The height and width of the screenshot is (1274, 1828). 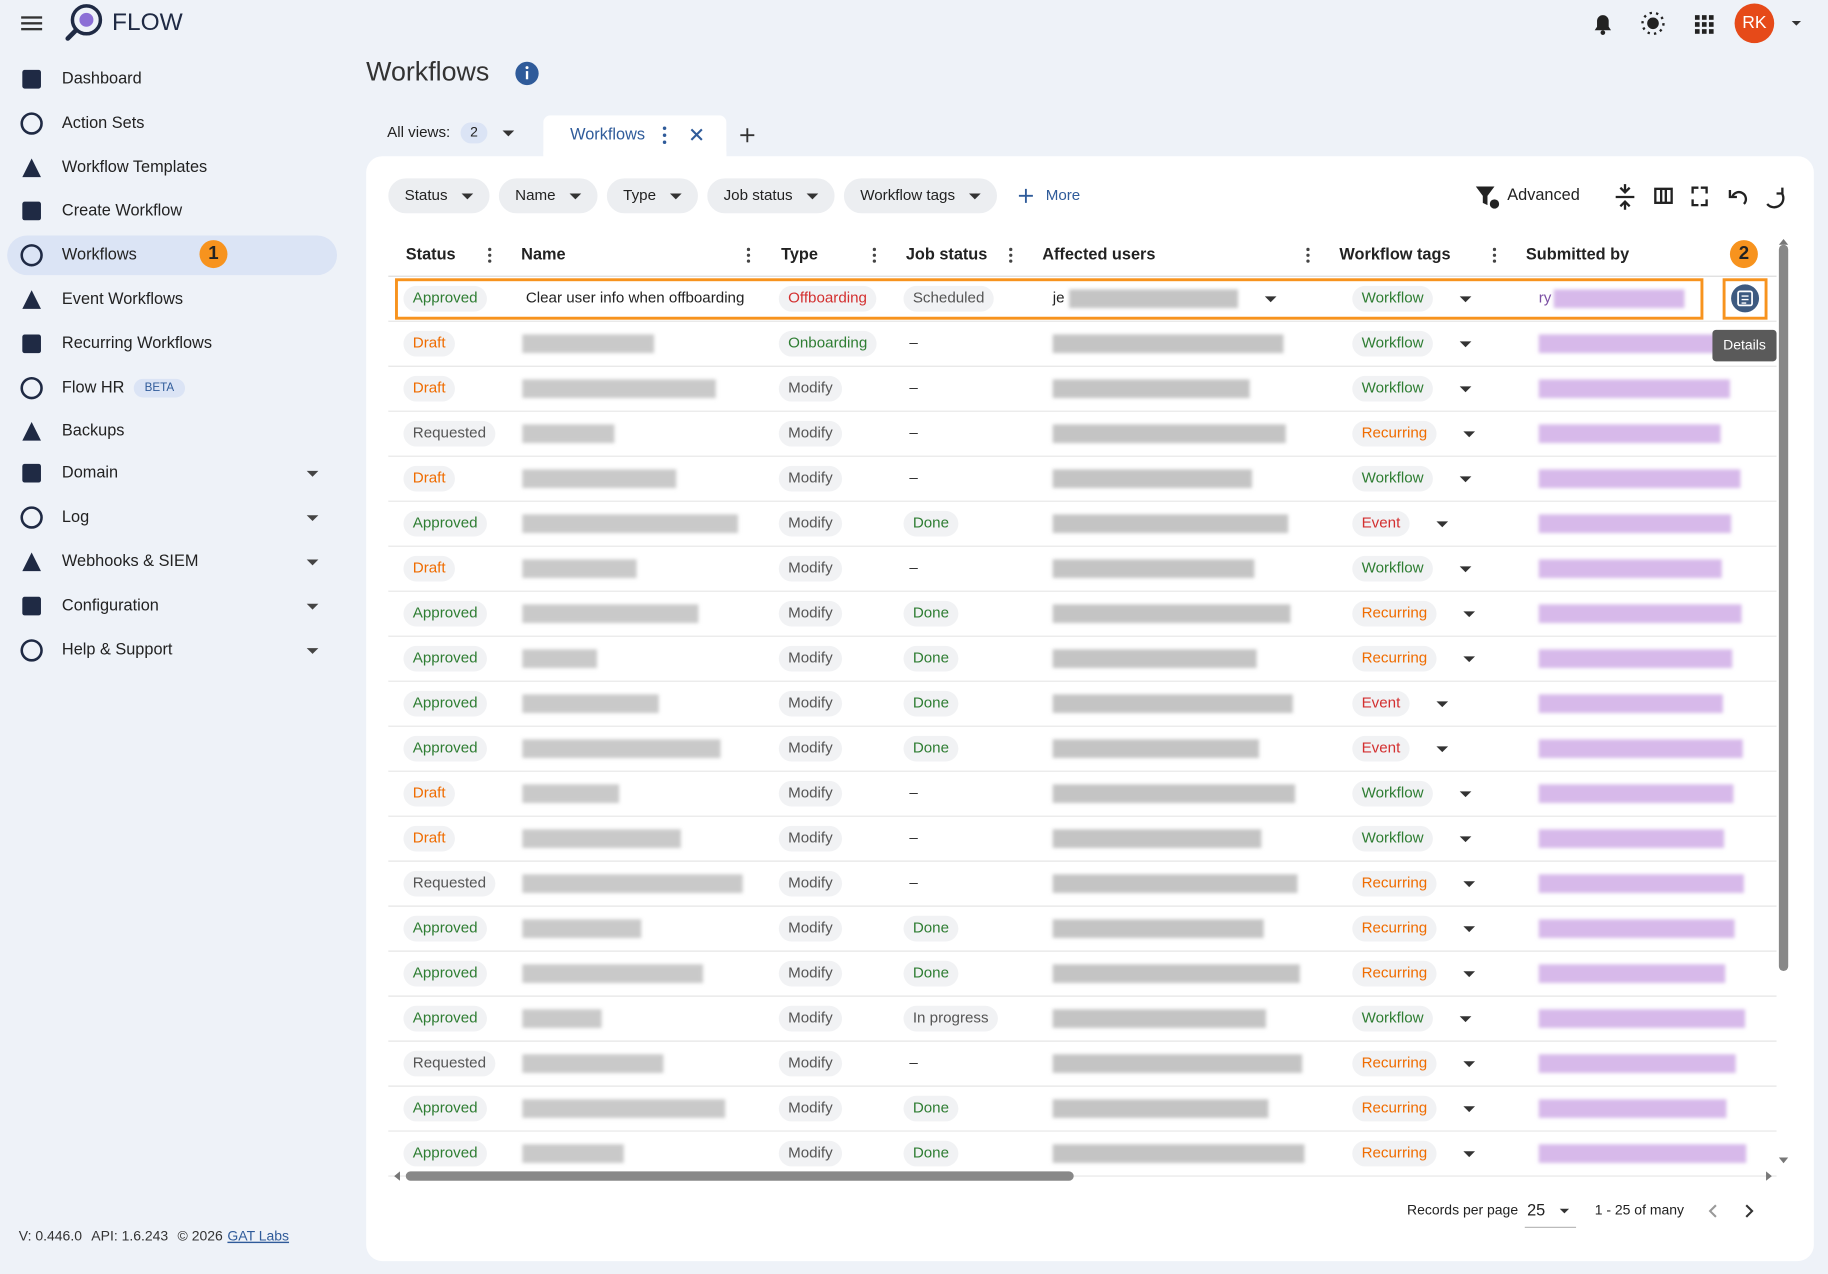 I want to click on nav-item: Configuration, so click(x=170, y=606).